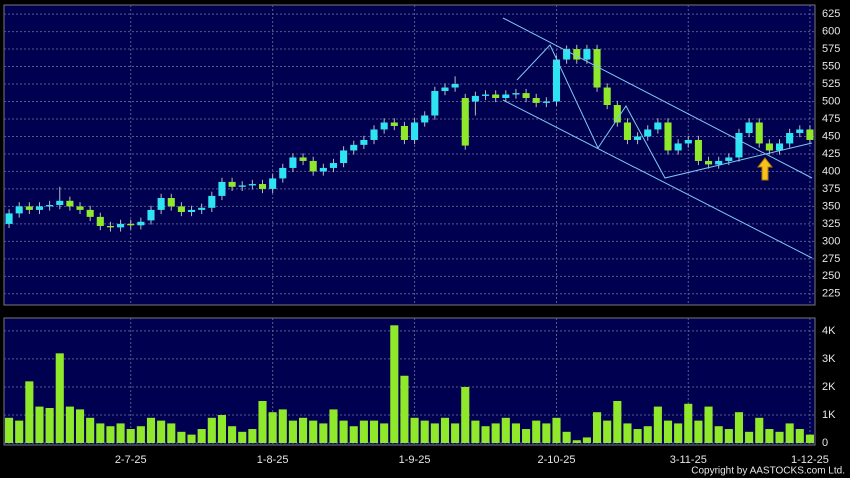 The image size is (850, 478). Describe the element at coordinates (273, 460) in the screenshot. I see `x-tick-label: 1-8-25` at that location.